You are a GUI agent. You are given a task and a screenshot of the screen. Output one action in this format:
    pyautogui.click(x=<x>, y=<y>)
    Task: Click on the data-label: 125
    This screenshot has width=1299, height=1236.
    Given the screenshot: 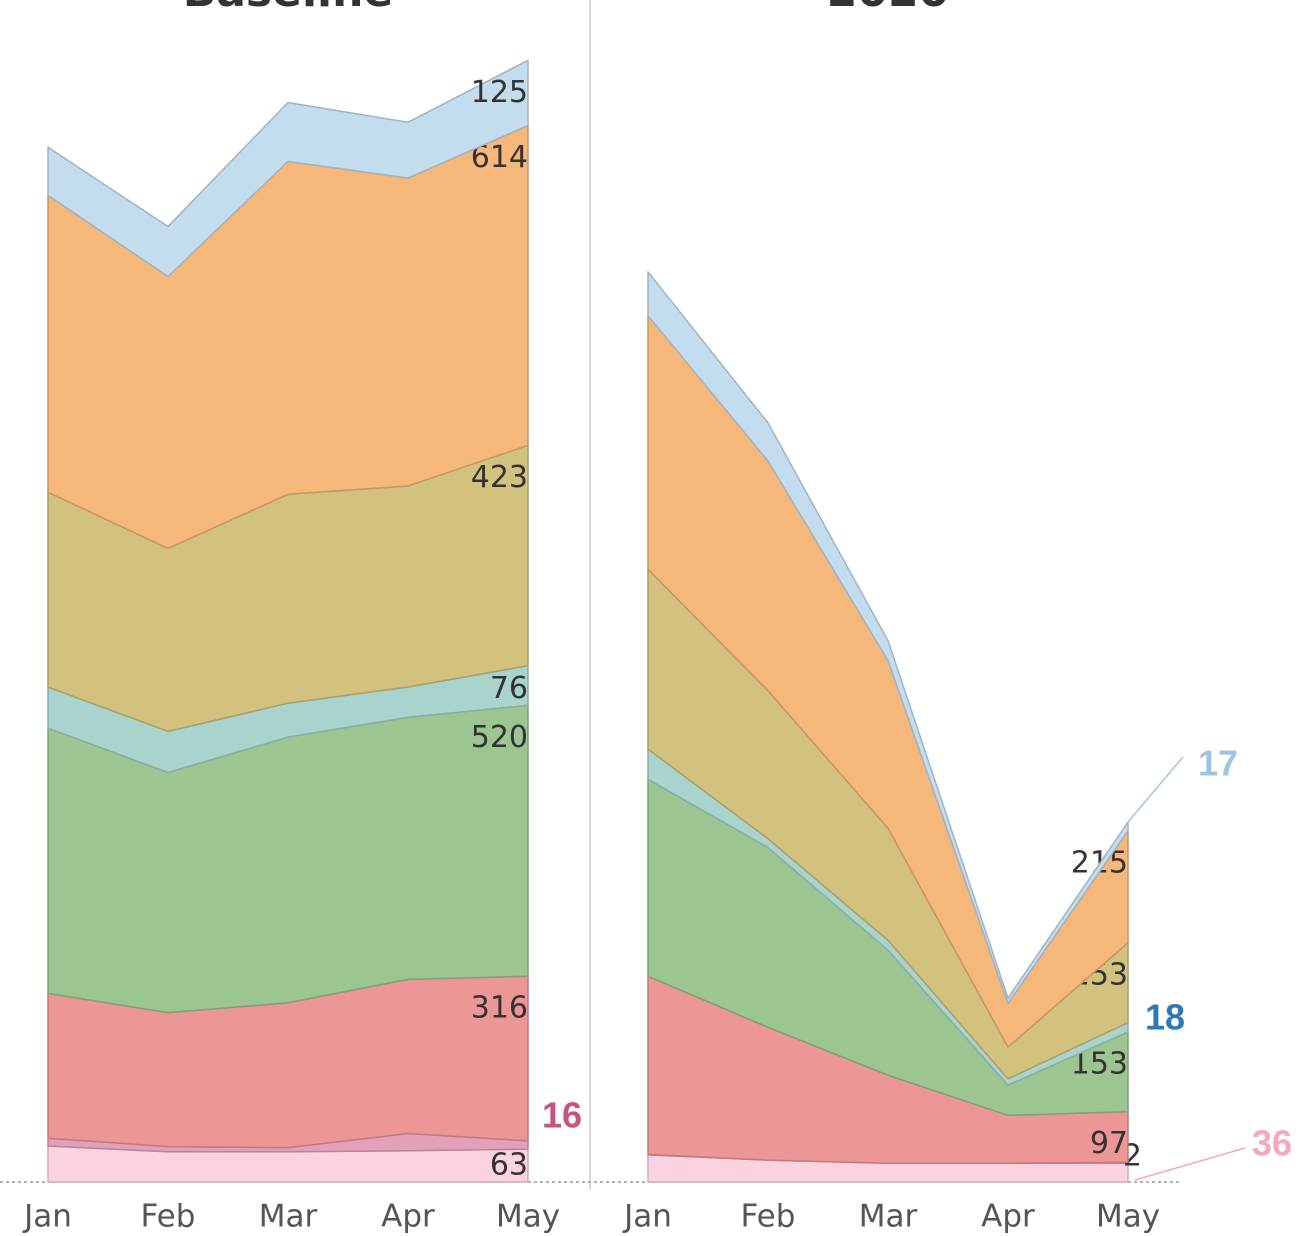 What is the action you would take?
    pyautogui.click(x=499, y=92)
    